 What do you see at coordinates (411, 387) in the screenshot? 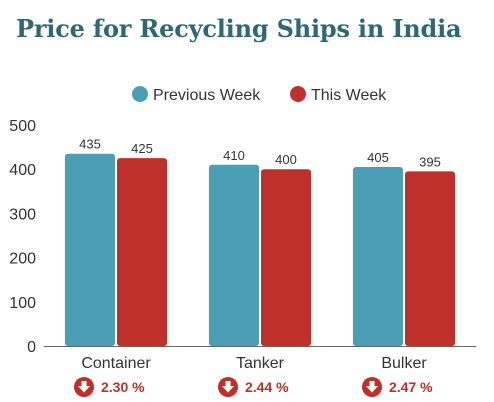
I see `change-percent-label: 2.47 %` at bounding box center [411, 387].